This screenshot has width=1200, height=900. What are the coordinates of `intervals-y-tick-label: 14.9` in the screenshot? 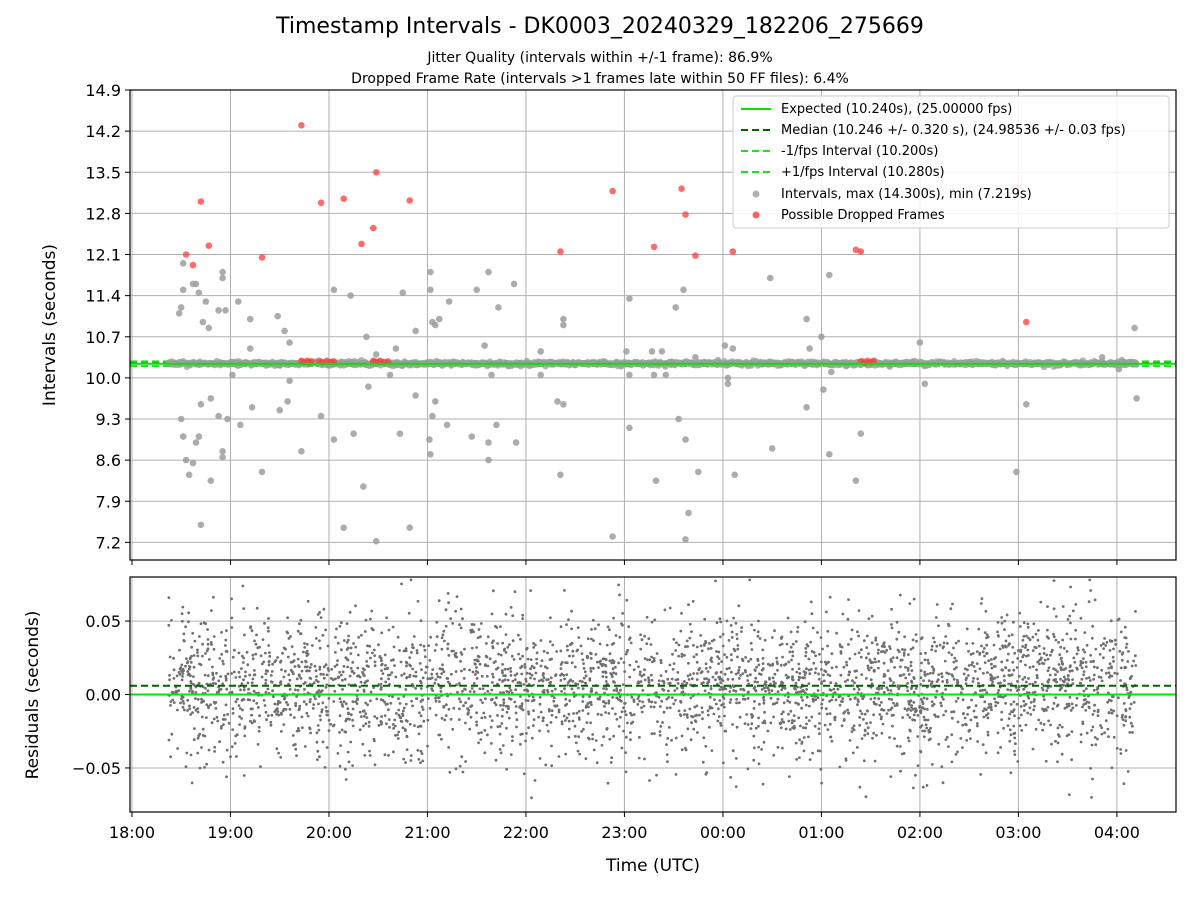 It's located at (103, 90).